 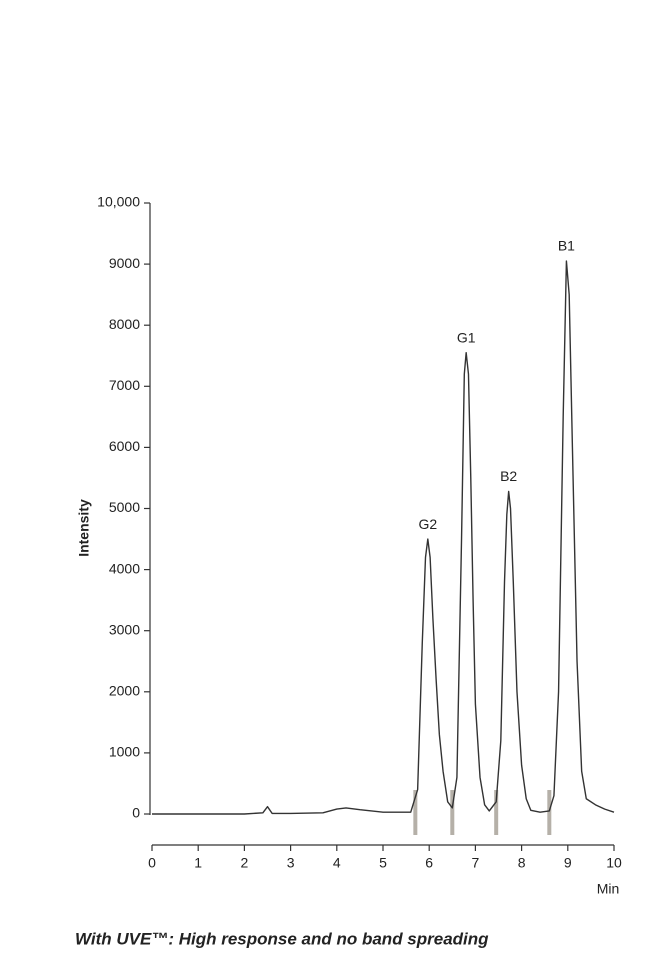 I want to click on x-tick-label: 3, so click(x=291, y=863).